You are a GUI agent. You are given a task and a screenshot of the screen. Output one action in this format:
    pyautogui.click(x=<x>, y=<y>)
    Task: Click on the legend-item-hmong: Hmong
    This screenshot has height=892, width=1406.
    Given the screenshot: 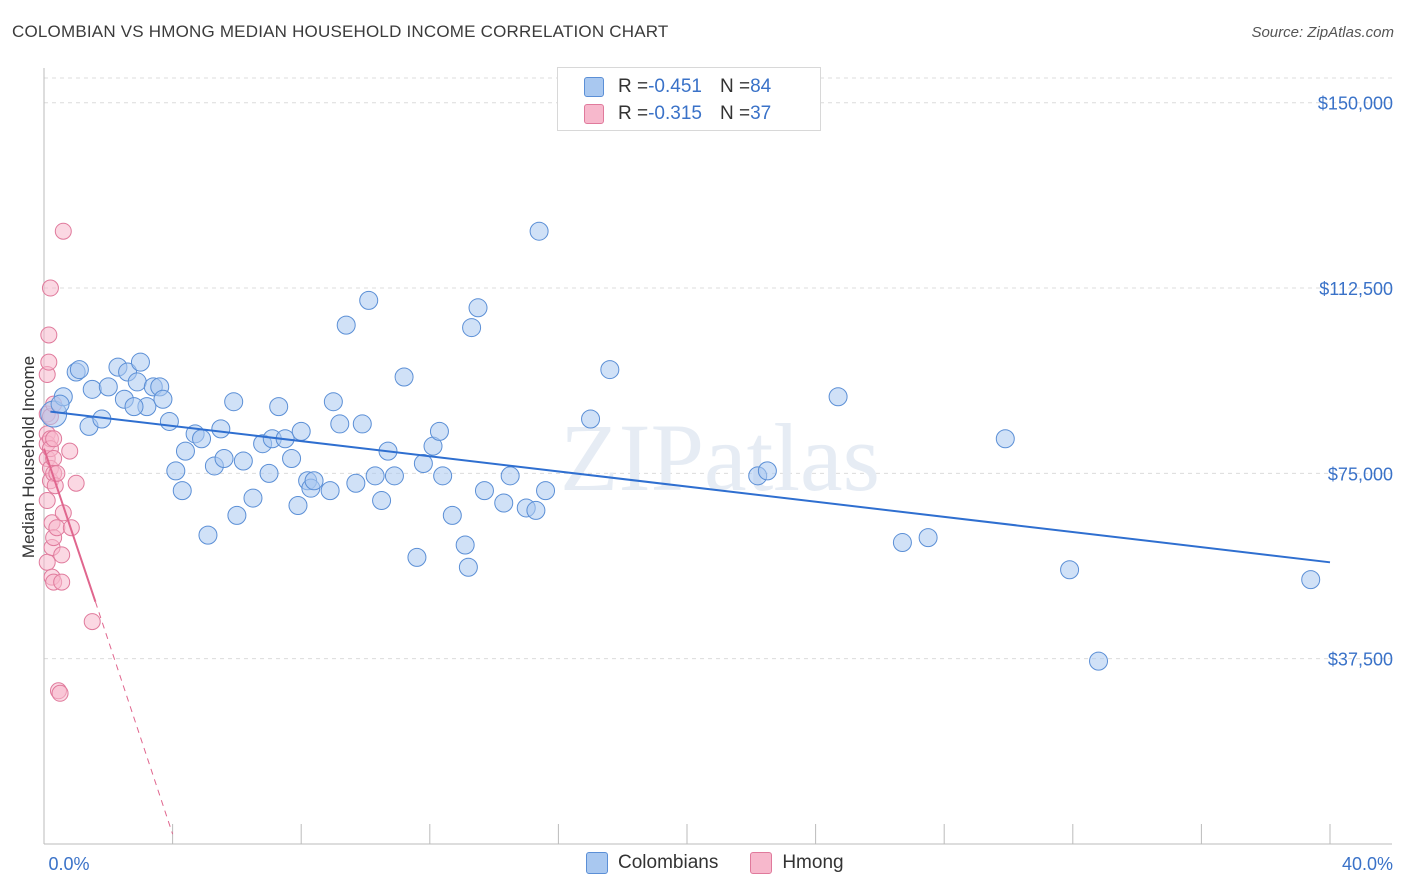 What is the action you would take?
    pyautogui.click(x=797, y=863)
    